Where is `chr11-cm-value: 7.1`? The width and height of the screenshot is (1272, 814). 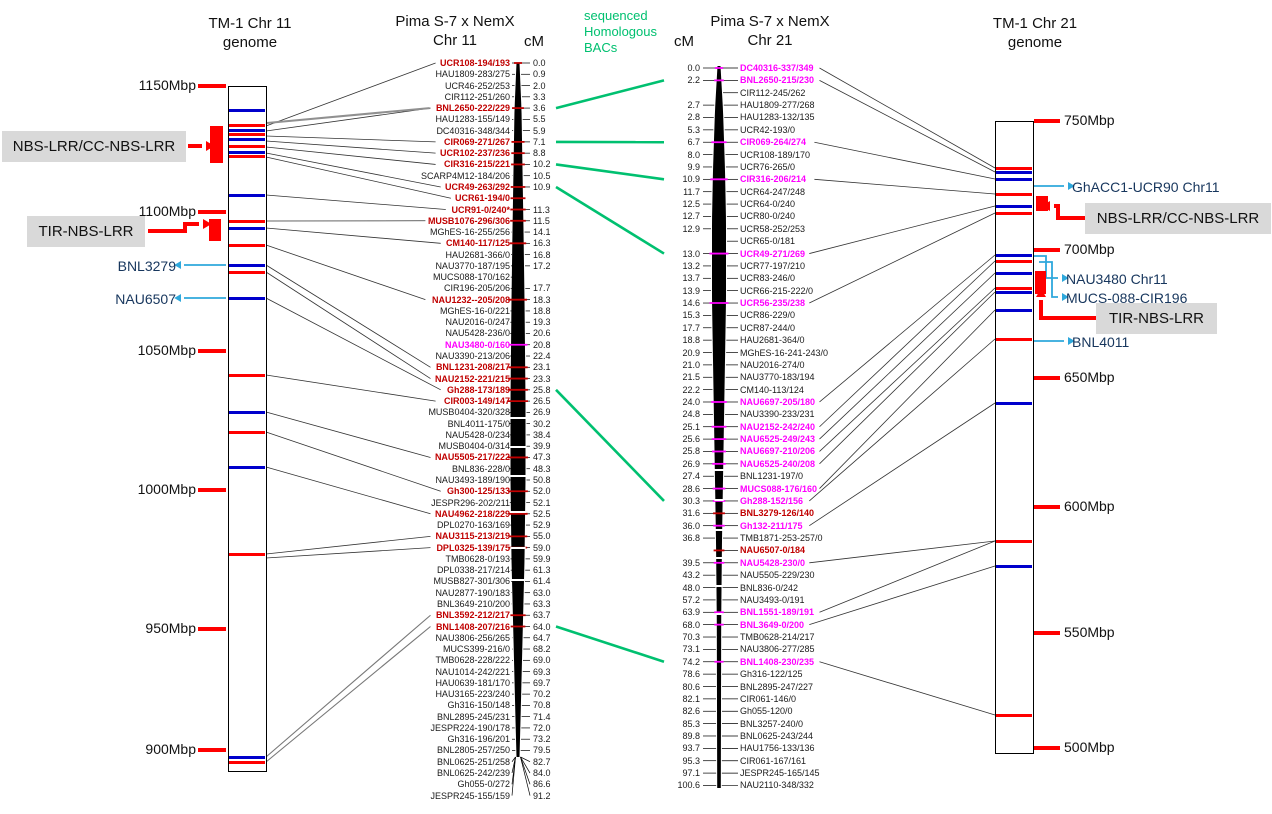
chr11-cm-value: 7.1 is located at coordinates (539, 141).